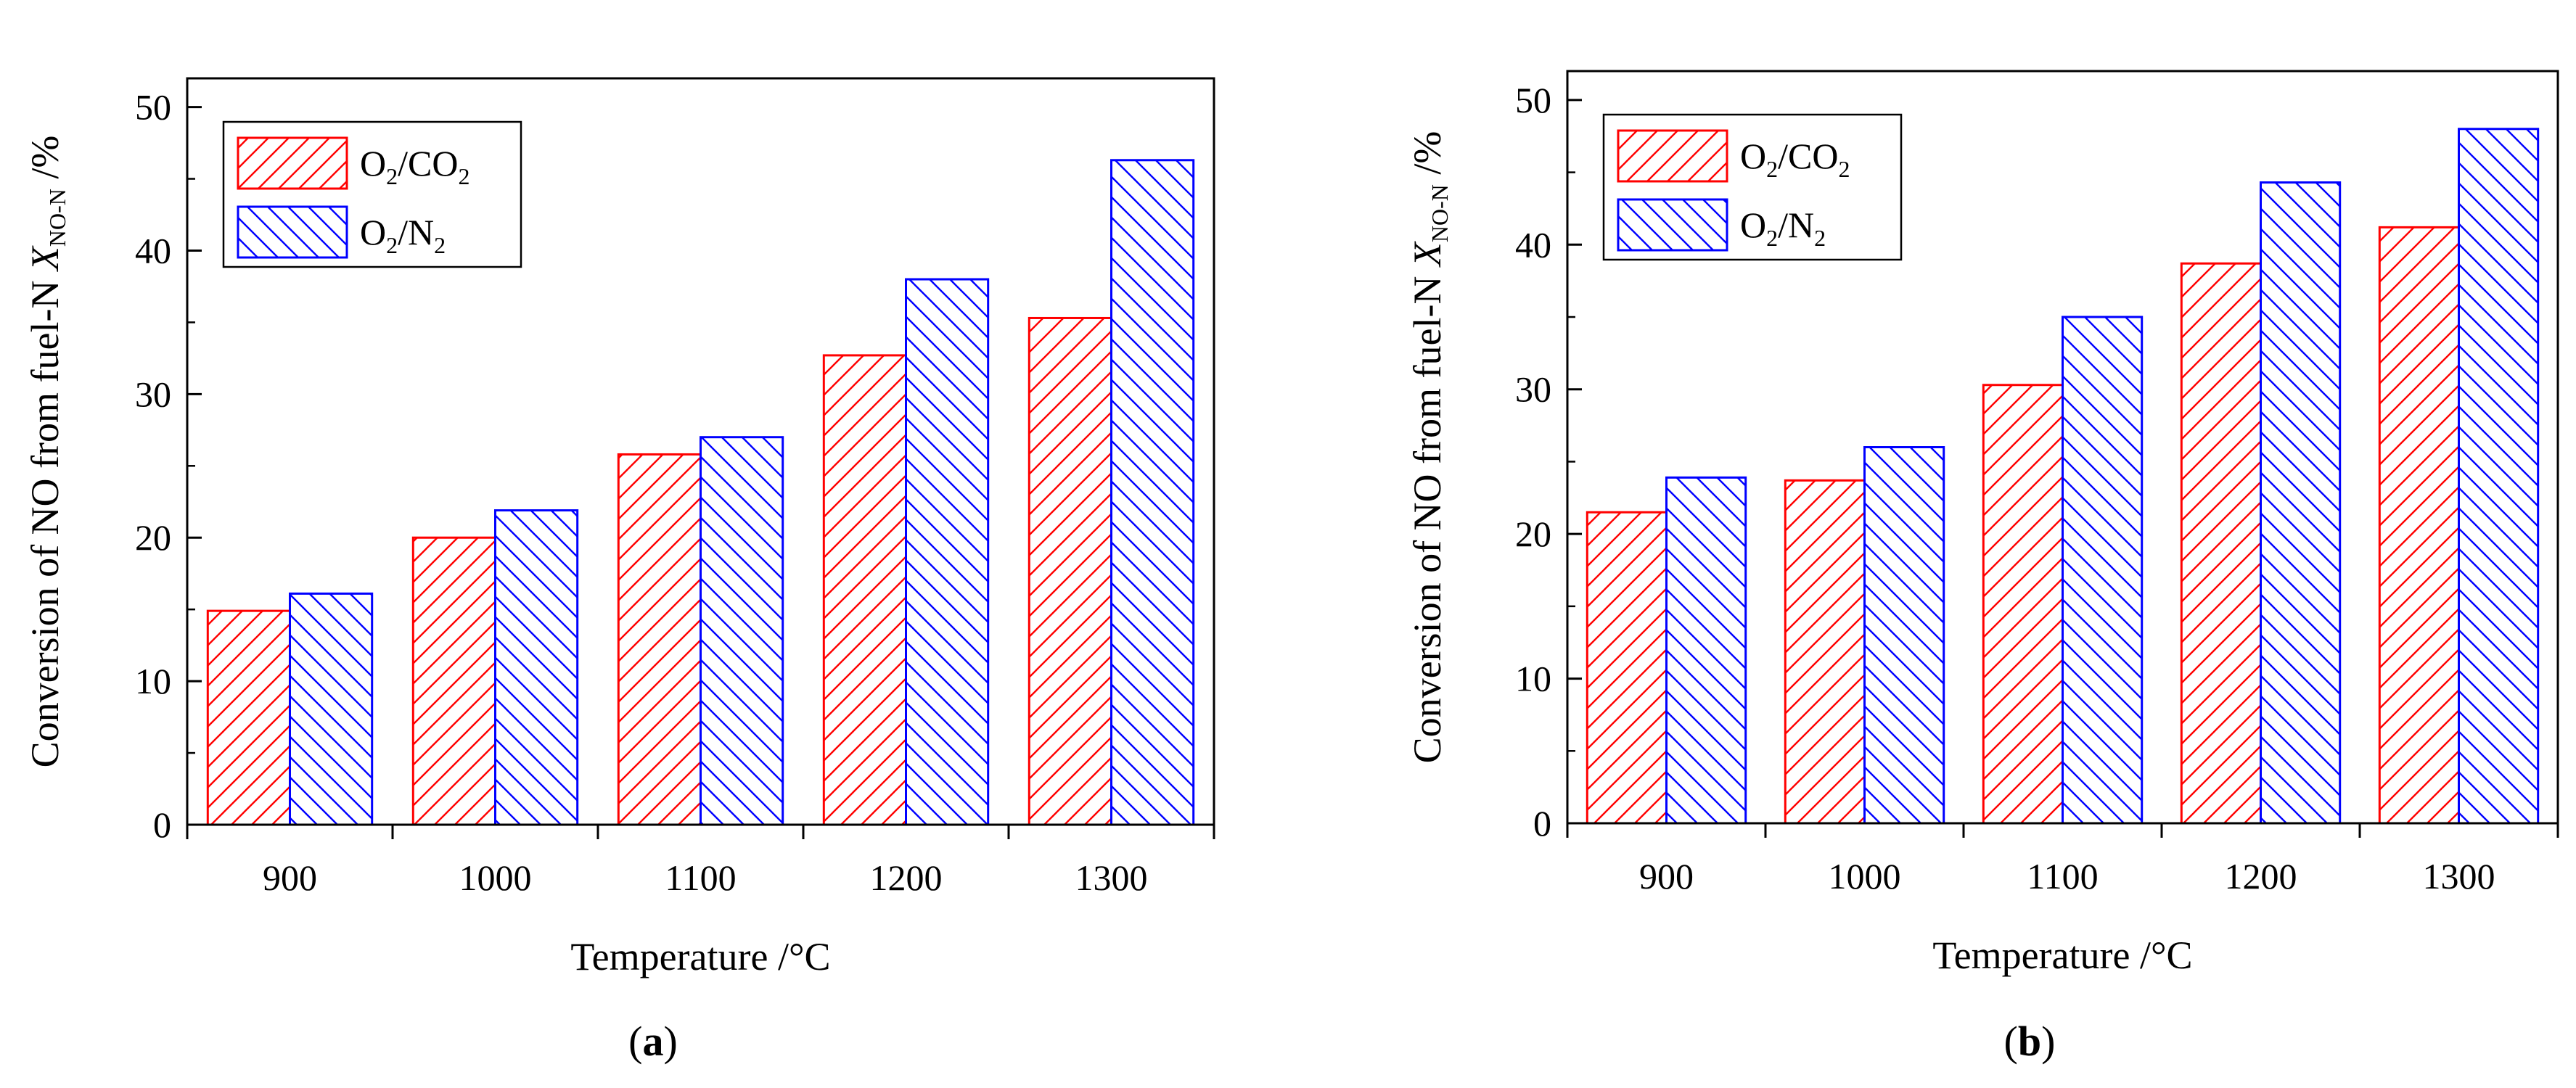  Describe the element at coordinates (653, 1041) in the screenshot. I see `panel-caption: (a)` at that location.